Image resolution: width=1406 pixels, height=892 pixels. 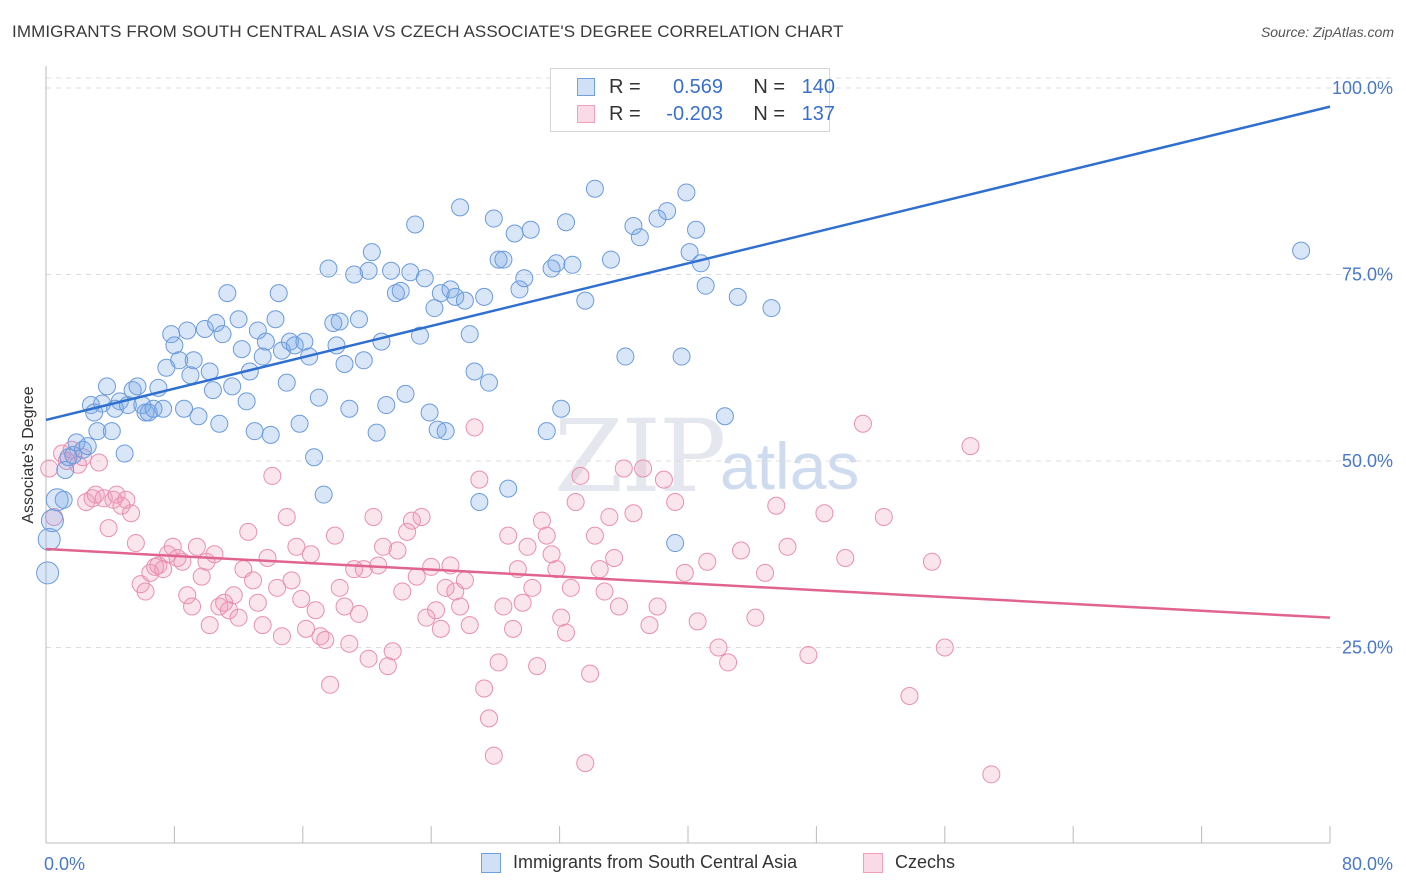 What do you see at coordinates (1367, 648) in the screenshot?
I see `y-tick-label: 25.0%` at bounding box center [1367, 648].